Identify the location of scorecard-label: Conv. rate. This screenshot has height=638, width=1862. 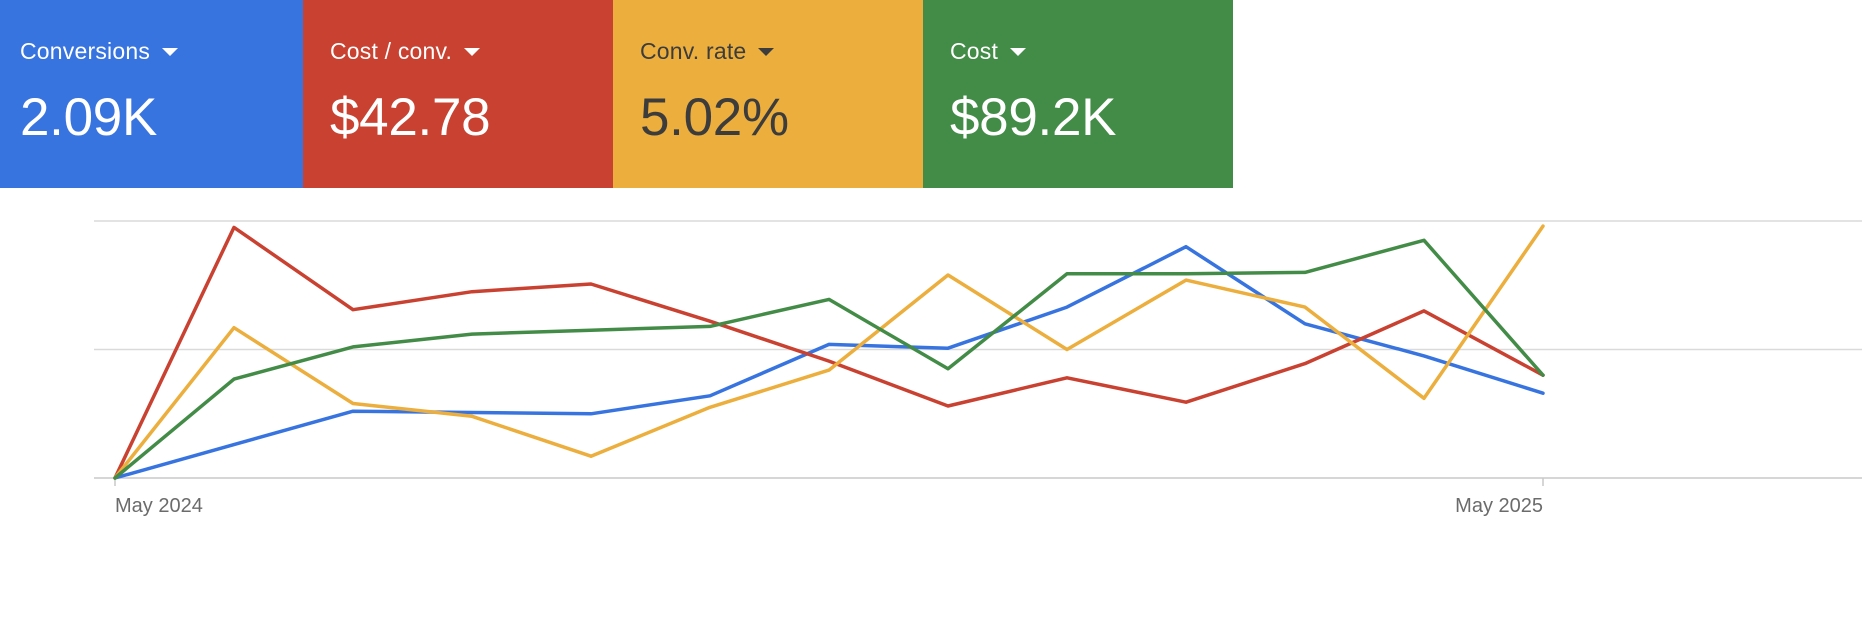
(693, 50).